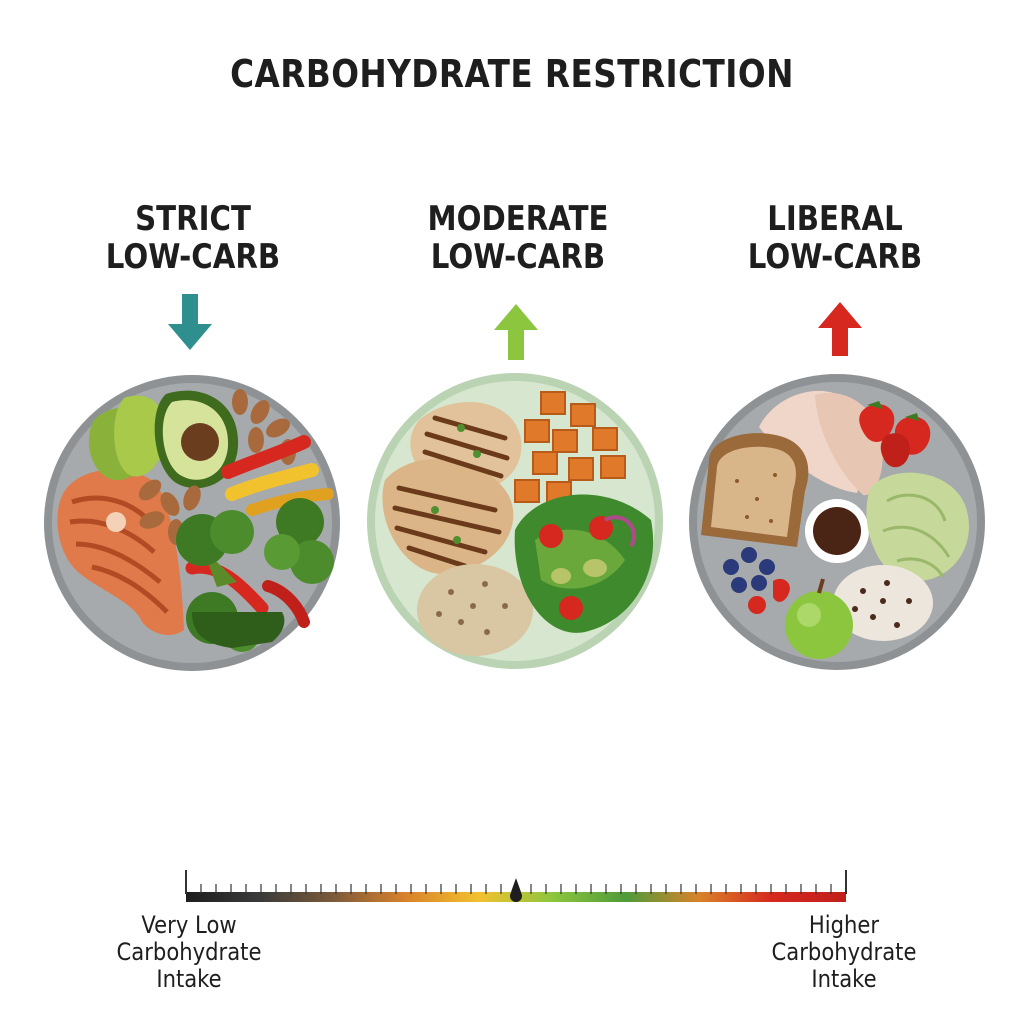  Describe the element at coordinates (883, 603) in the screenshot. I see `wild-rice-icon` at that location.